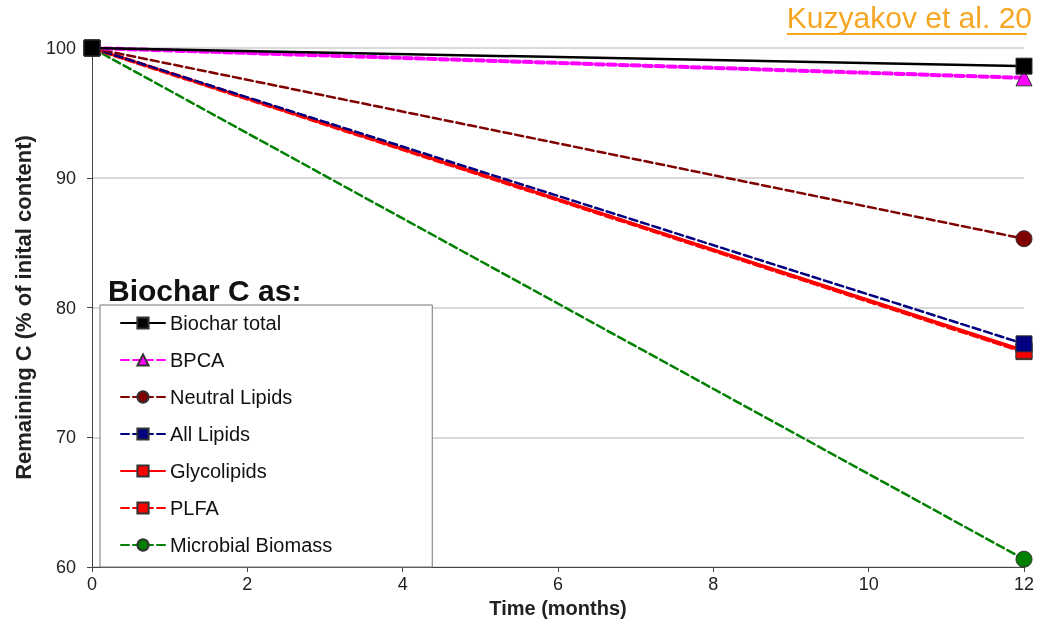 This screenshot has height=635, width=1038. I want to click on y-tick-label: 100, so click(60, 48).